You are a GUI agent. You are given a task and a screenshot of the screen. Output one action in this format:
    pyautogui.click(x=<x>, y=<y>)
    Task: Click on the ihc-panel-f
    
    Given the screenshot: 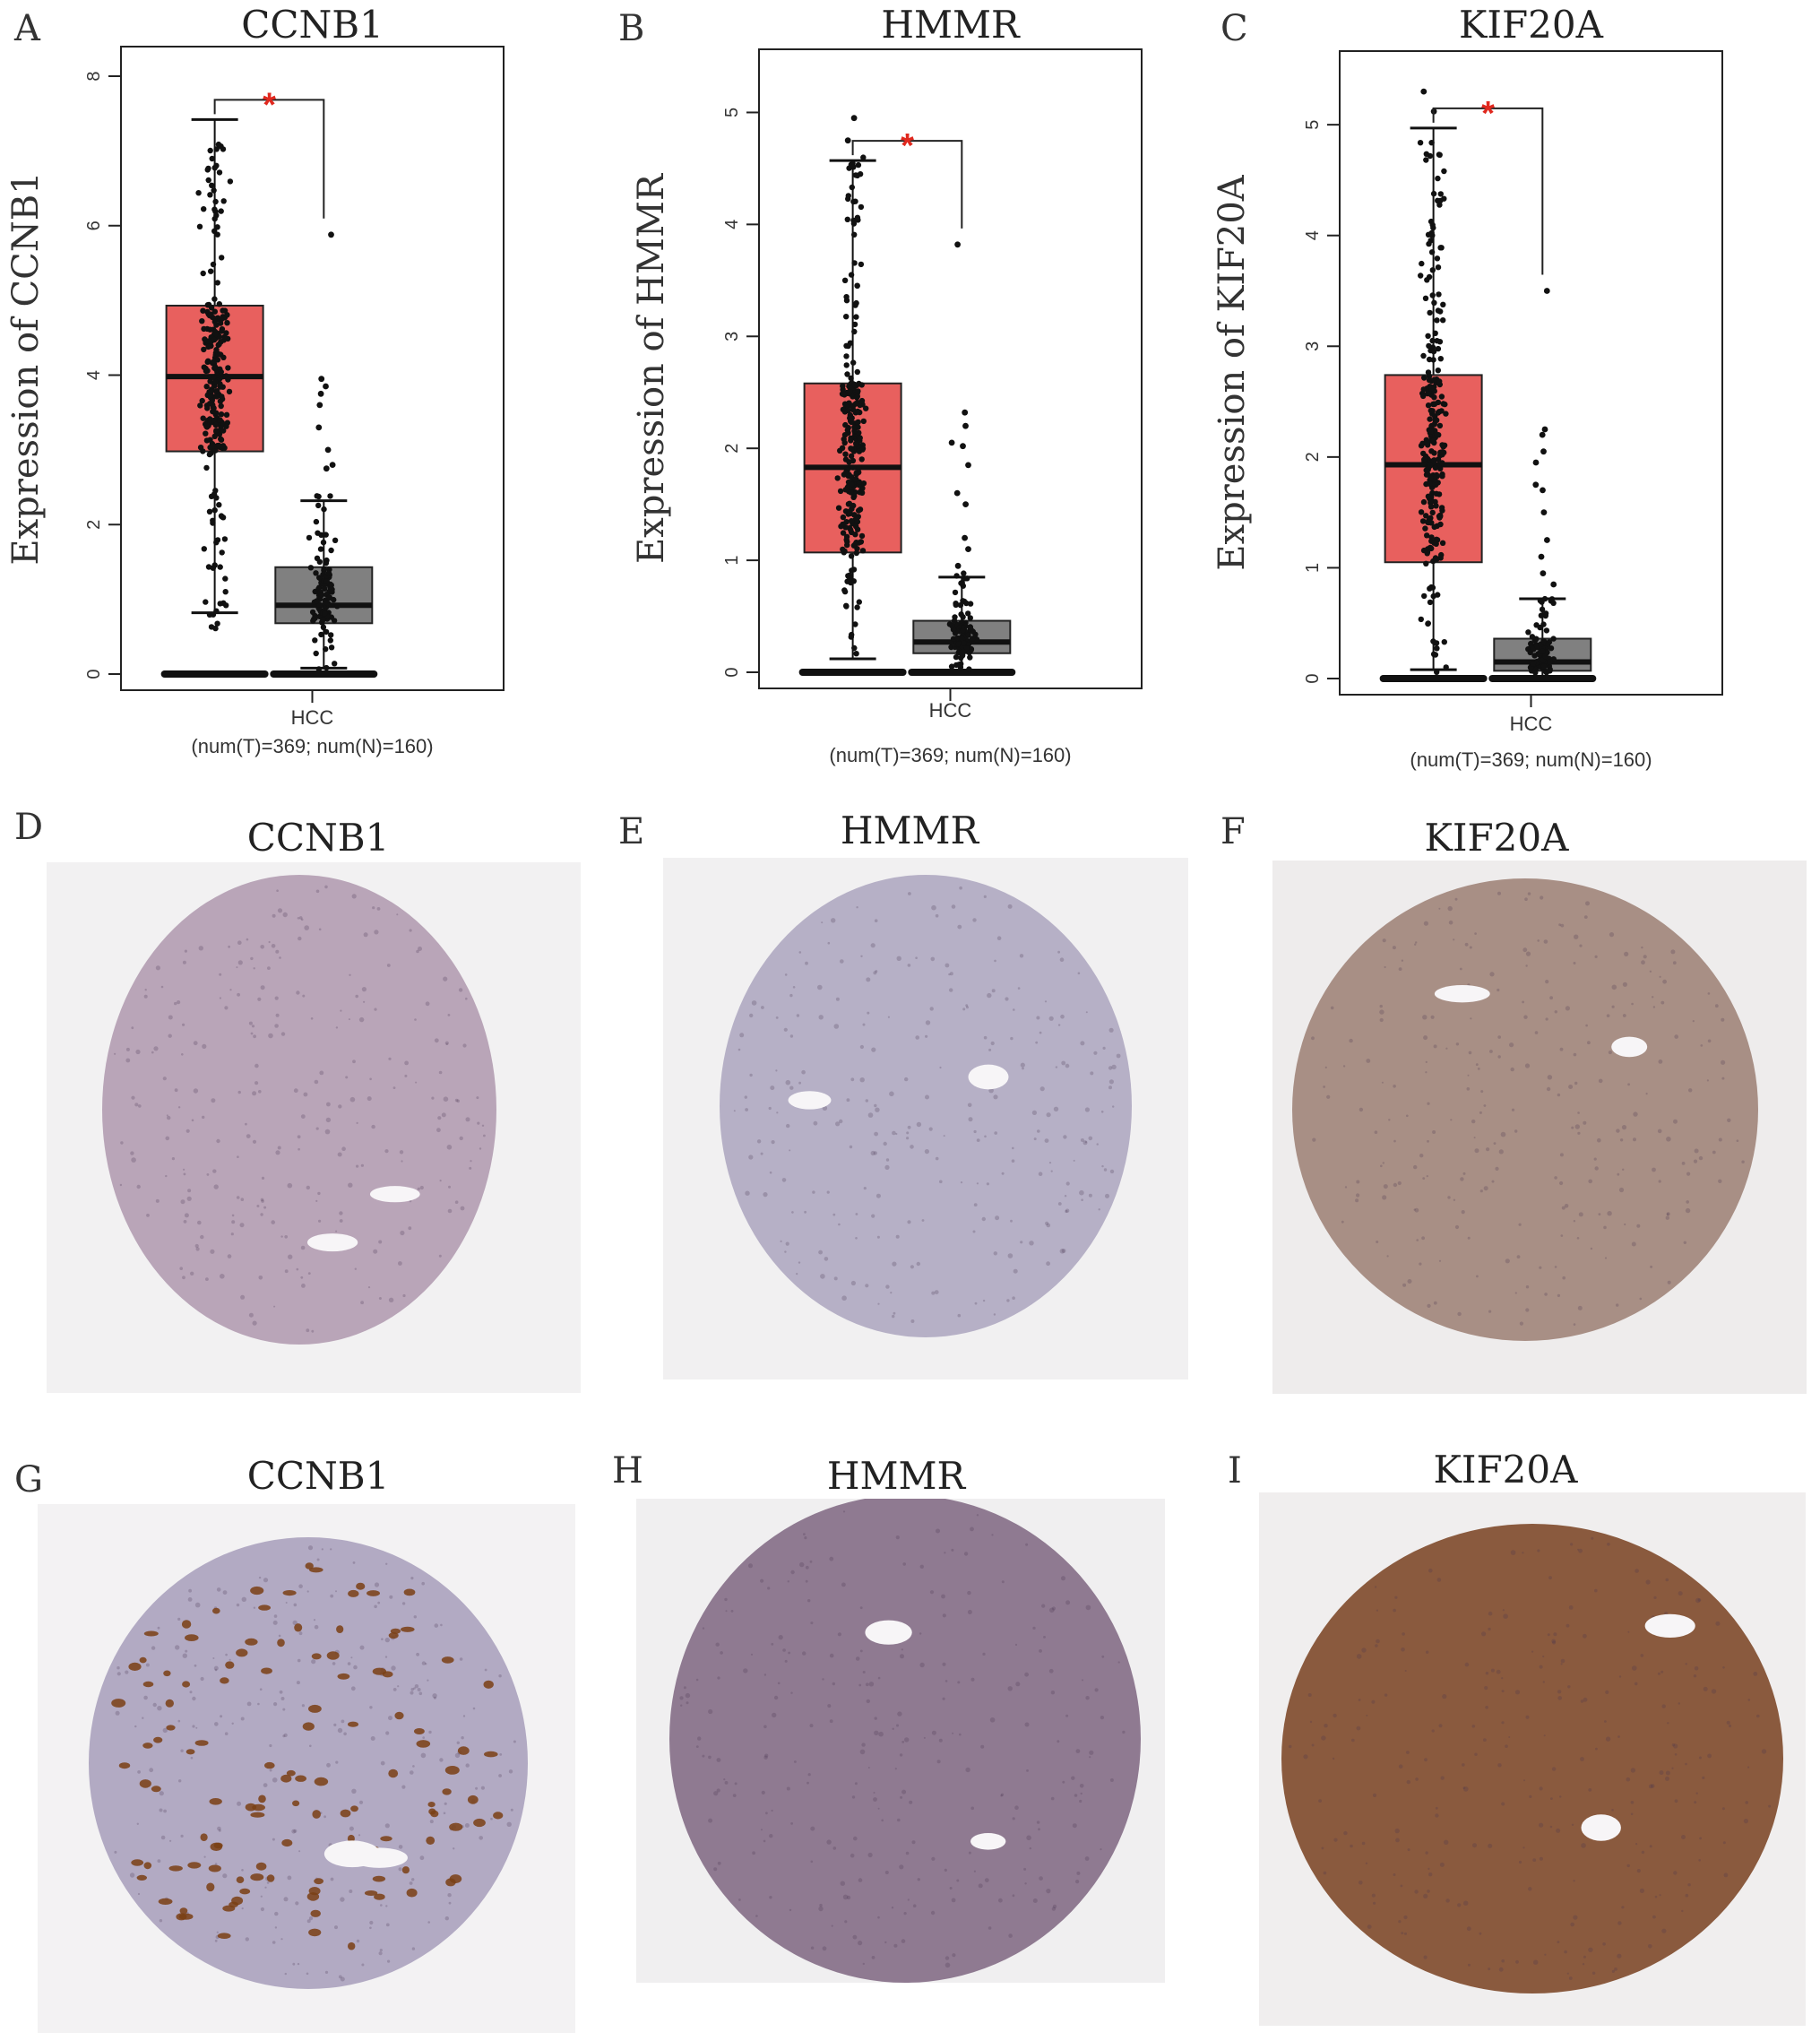 What is the action you would take?
    pyautogui.click(x=1539, y=1127)
    